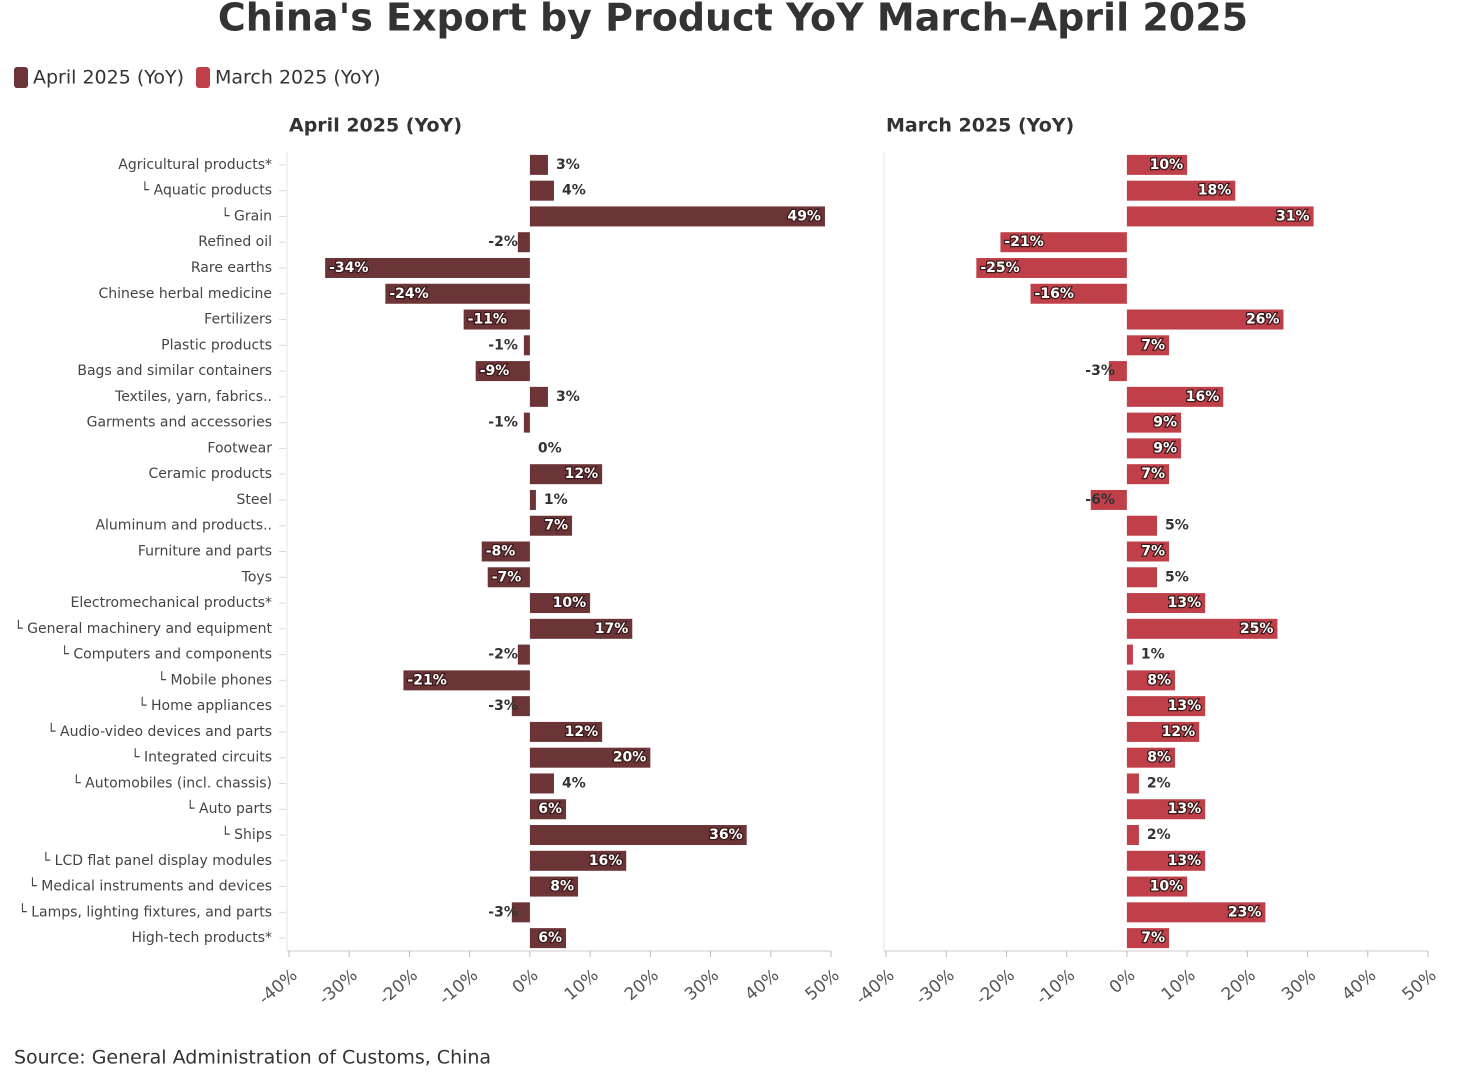 Image resolution: width=1474 pixels, height=1080 pixels. Describe the element at coordinates (1159, 783) in the screenshot. I see `value-label: 2%` at that location.